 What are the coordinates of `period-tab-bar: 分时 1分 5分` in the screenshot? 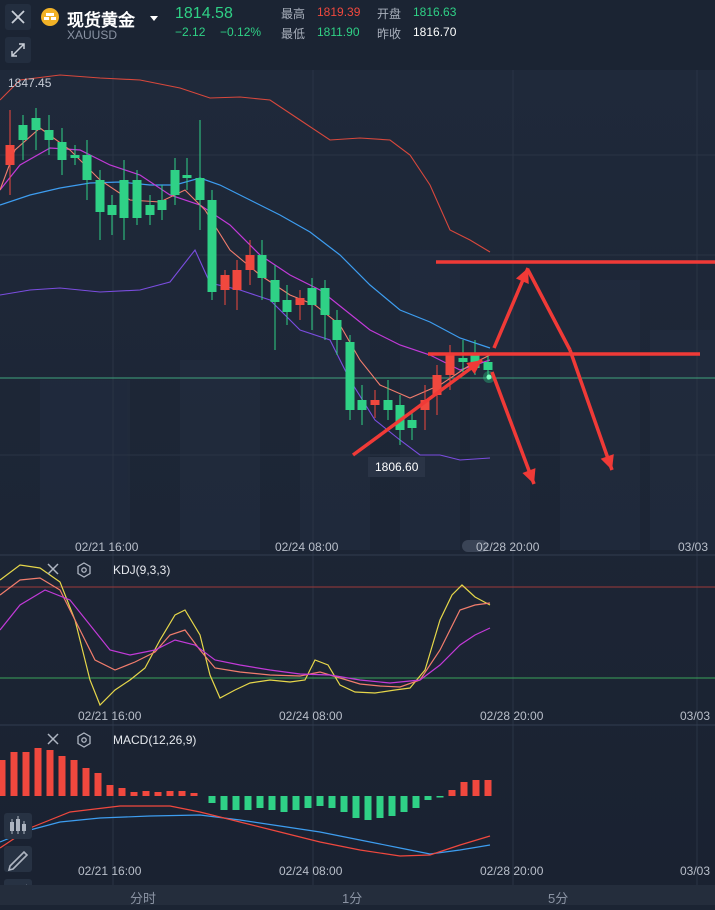 It's located at (357, 895).